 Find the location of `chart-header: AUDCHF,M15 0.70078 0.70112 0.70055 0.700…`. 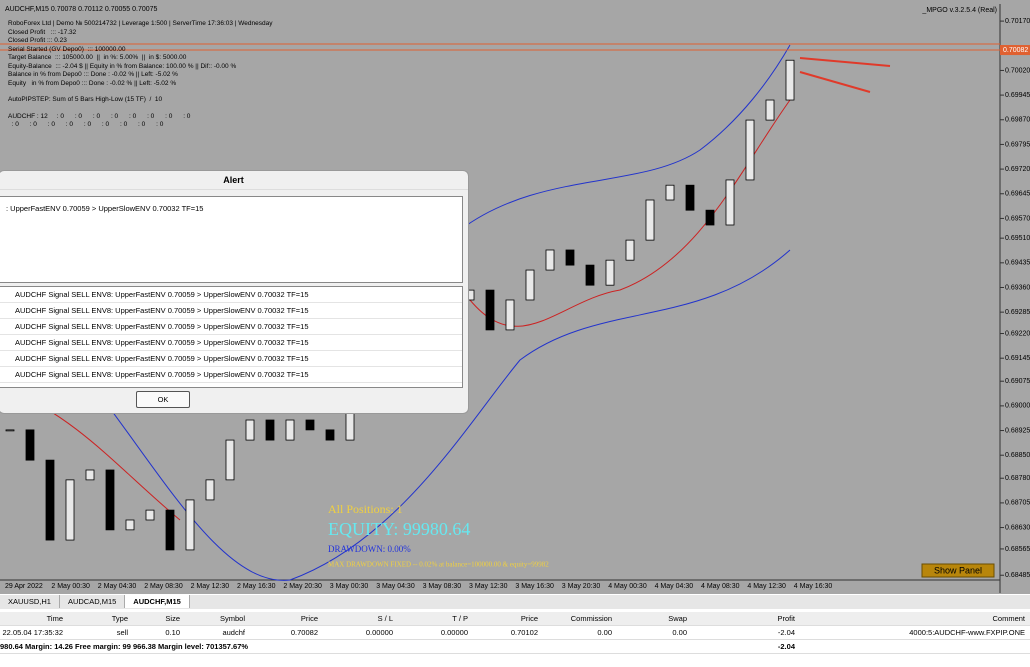

chart-header: AUDCHF,M15 0.70078 0.70112 0.70055 0.700… is located at coordinates (81, 9).